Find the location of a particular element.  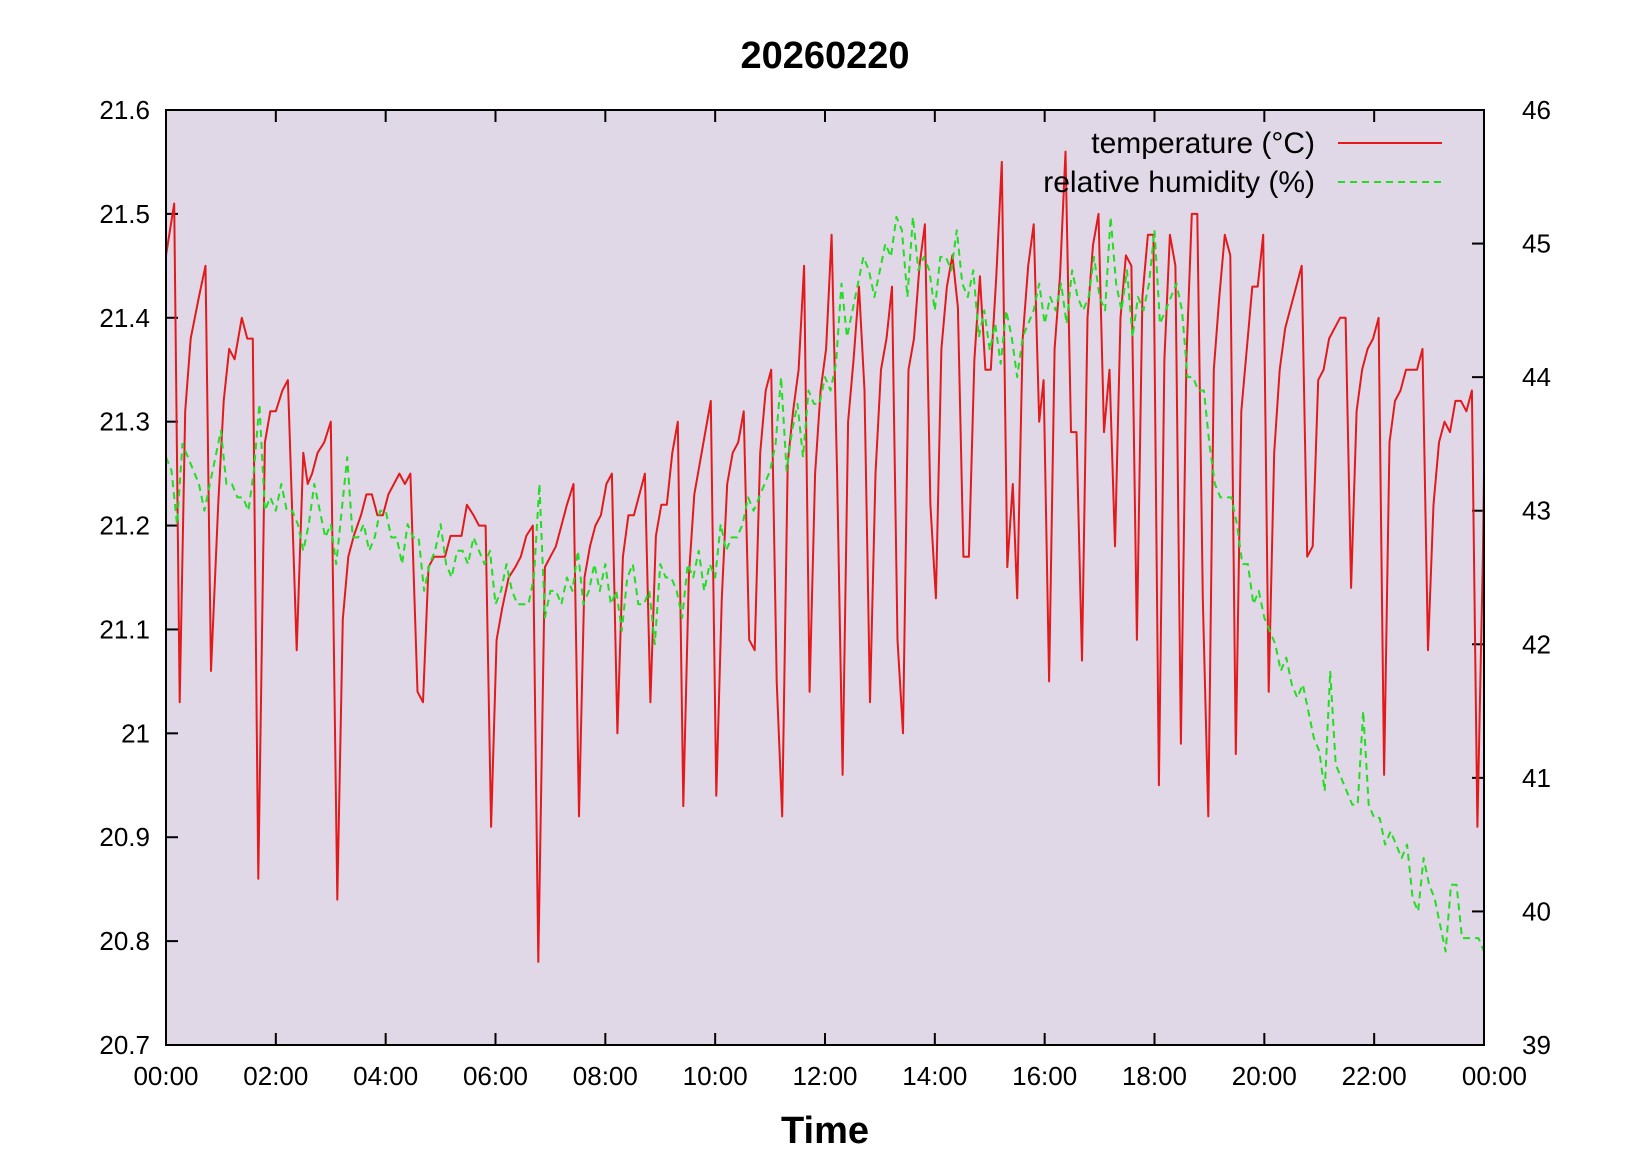

legend: temperature (°C) relative humidity (%) is located at coordinates (1242, 163).